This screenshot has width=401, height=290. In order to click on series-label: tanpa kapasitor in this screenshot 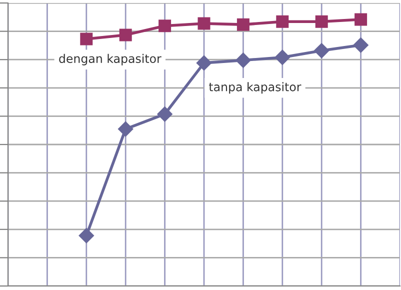, I will do `click(255, 88)`.